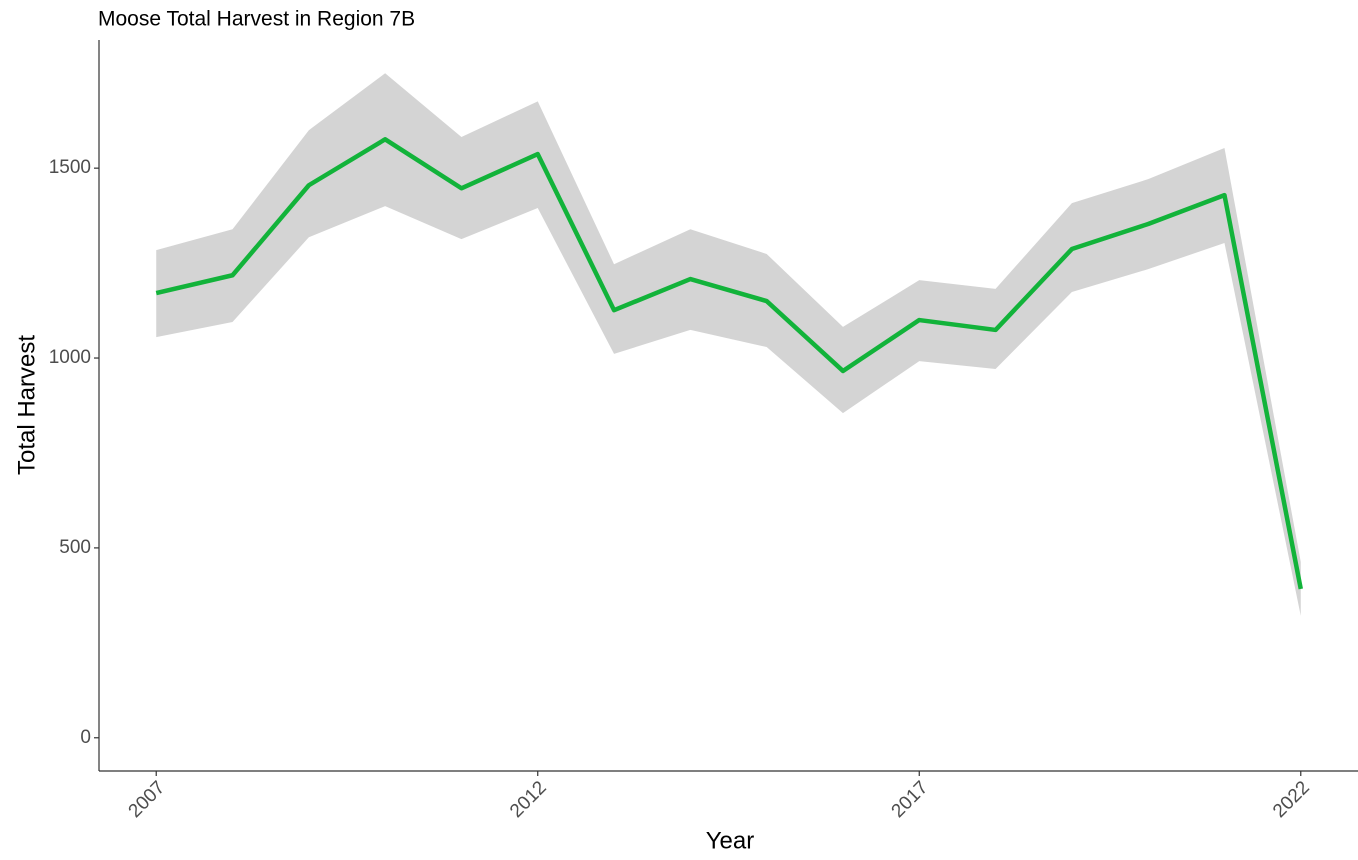 This screenshot has width=1358, height=860. Describe the element at coordinates (256, 19) in the screenshot. I see `chart-title: Moose Total Harvest in Region 7B` at that location.